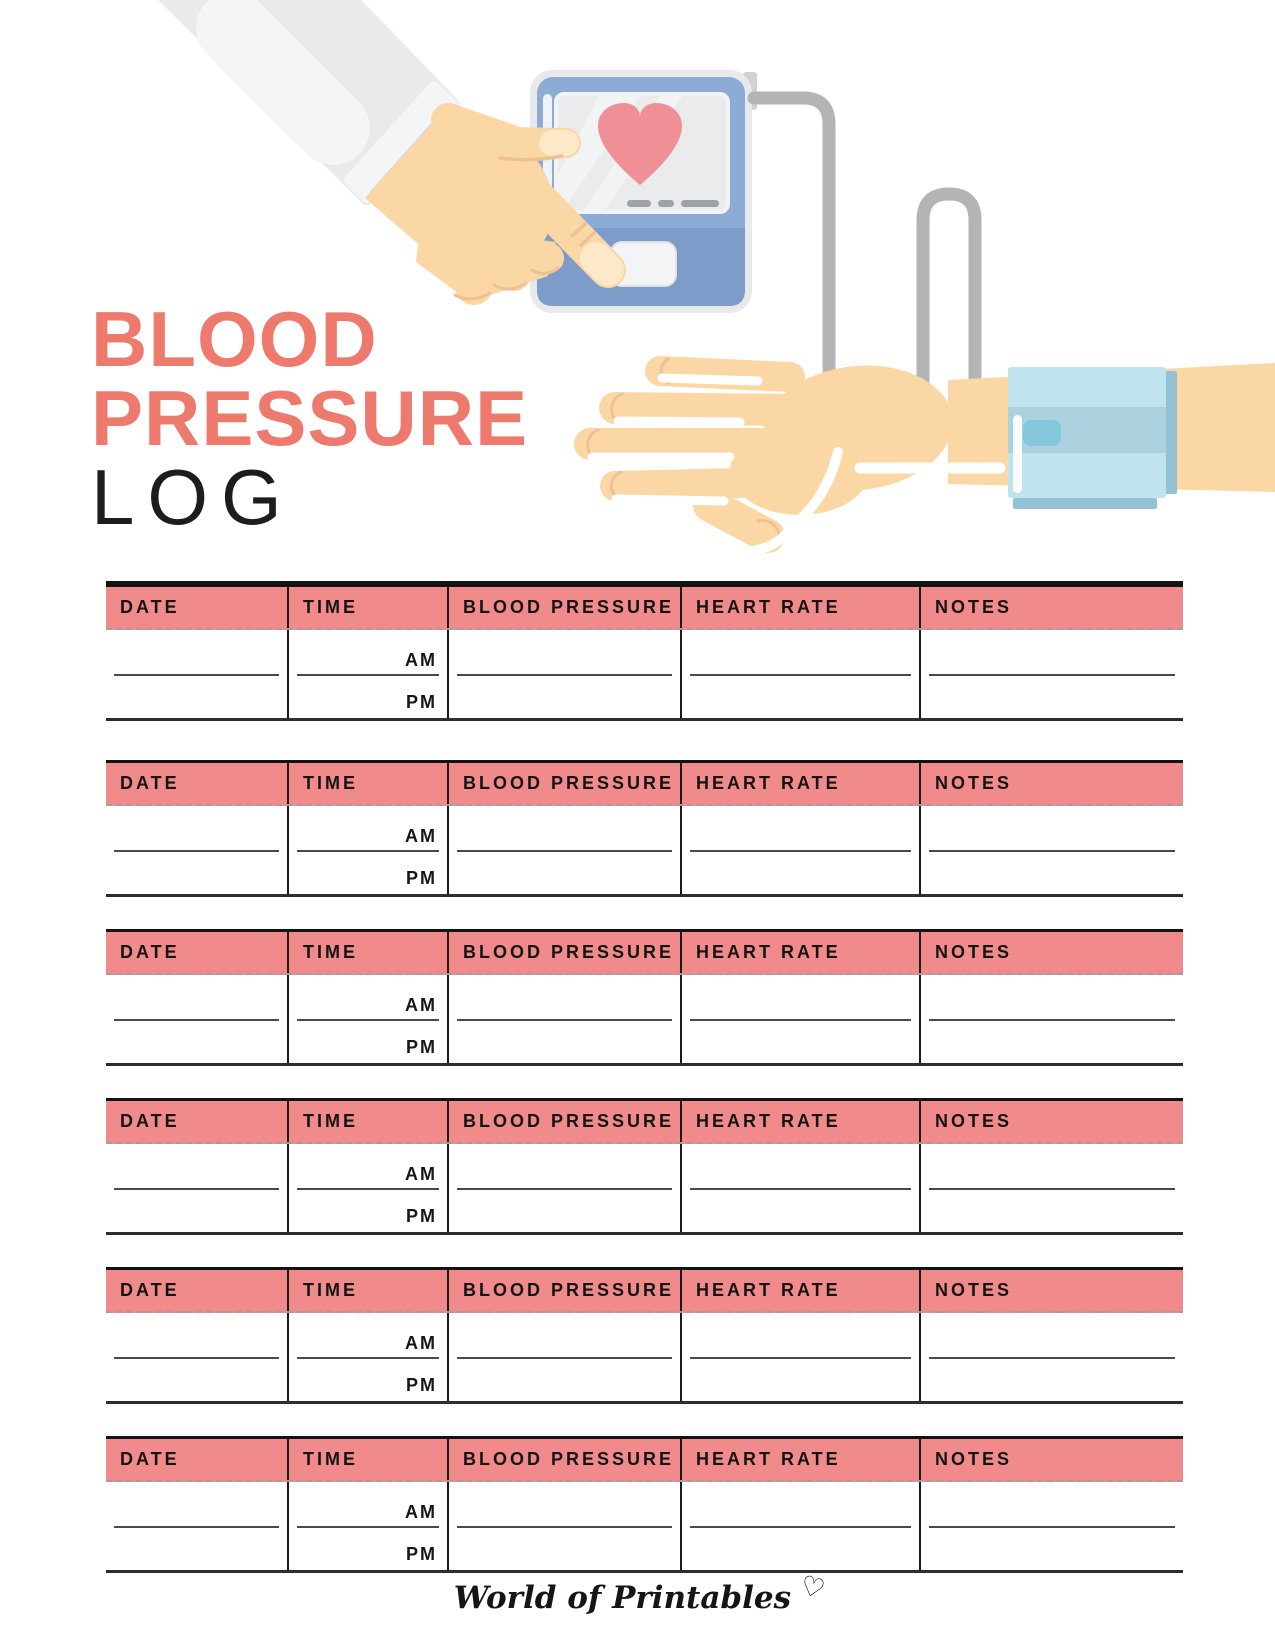 The height and width of the screenshot is (1650, 1275). Describe the element at coordinates (673, 203) in the screenshot. I see `screen-reading-dashes` at that location.